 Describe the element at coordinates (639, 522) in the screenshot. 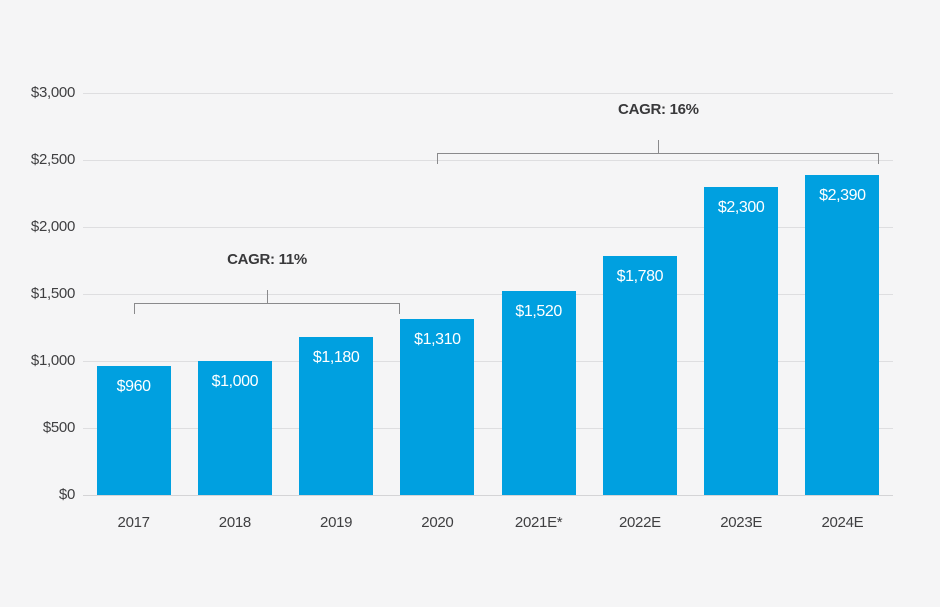

I see `x-tick-label: 2022E` at that location.